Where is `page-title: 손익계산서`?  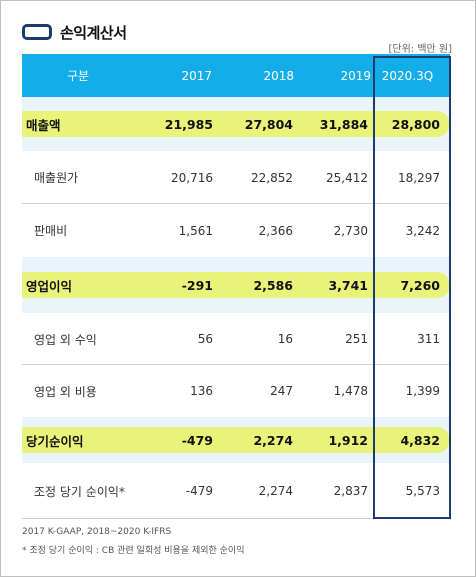 page-title: 손익계산서 is located at coordinates (93, 32).